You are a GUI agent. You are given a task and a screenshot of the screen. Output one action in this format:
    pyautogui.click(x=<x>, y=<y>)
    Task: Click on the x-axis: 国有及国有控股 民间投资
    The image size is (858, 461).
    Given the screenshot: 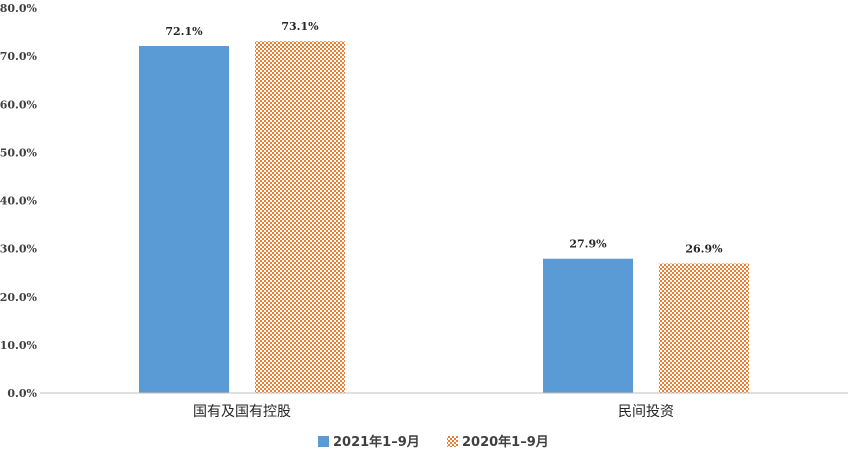 What is the action you would take?
    pyautogui.click(x=433, y=412)
    